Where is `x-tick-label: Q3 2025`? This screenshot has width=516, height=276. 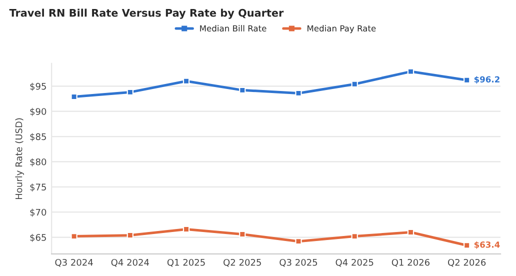 x-tick-label: Q3 2025 is located at coordinates (299, 262).